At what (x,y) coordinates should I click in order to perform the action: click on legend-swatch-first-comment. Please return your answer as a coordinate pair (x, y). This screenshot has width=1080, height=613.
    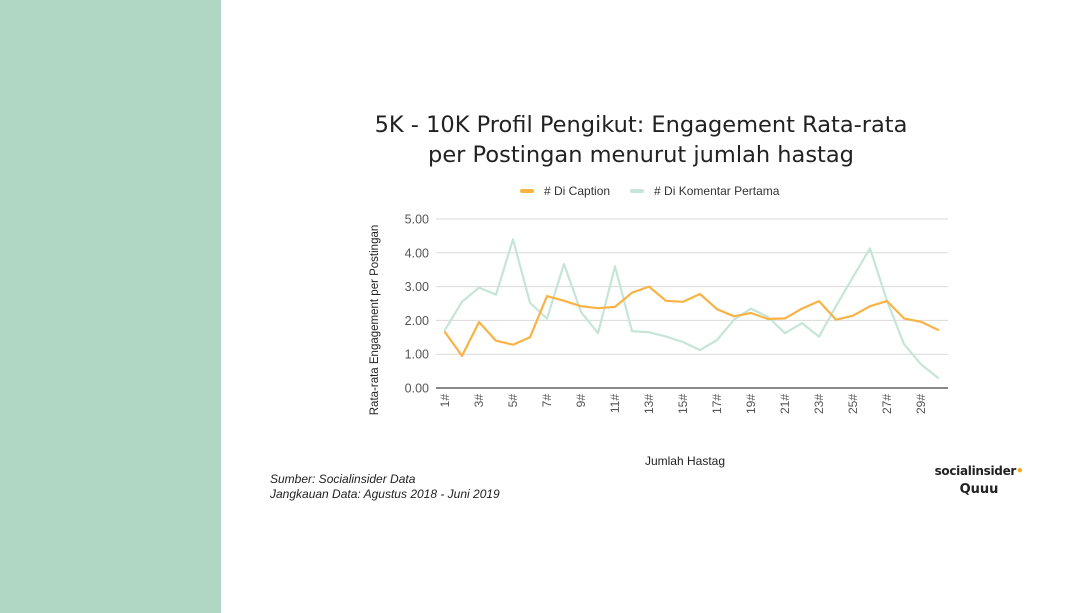
    Looking at the image, I should click on (637, 191).